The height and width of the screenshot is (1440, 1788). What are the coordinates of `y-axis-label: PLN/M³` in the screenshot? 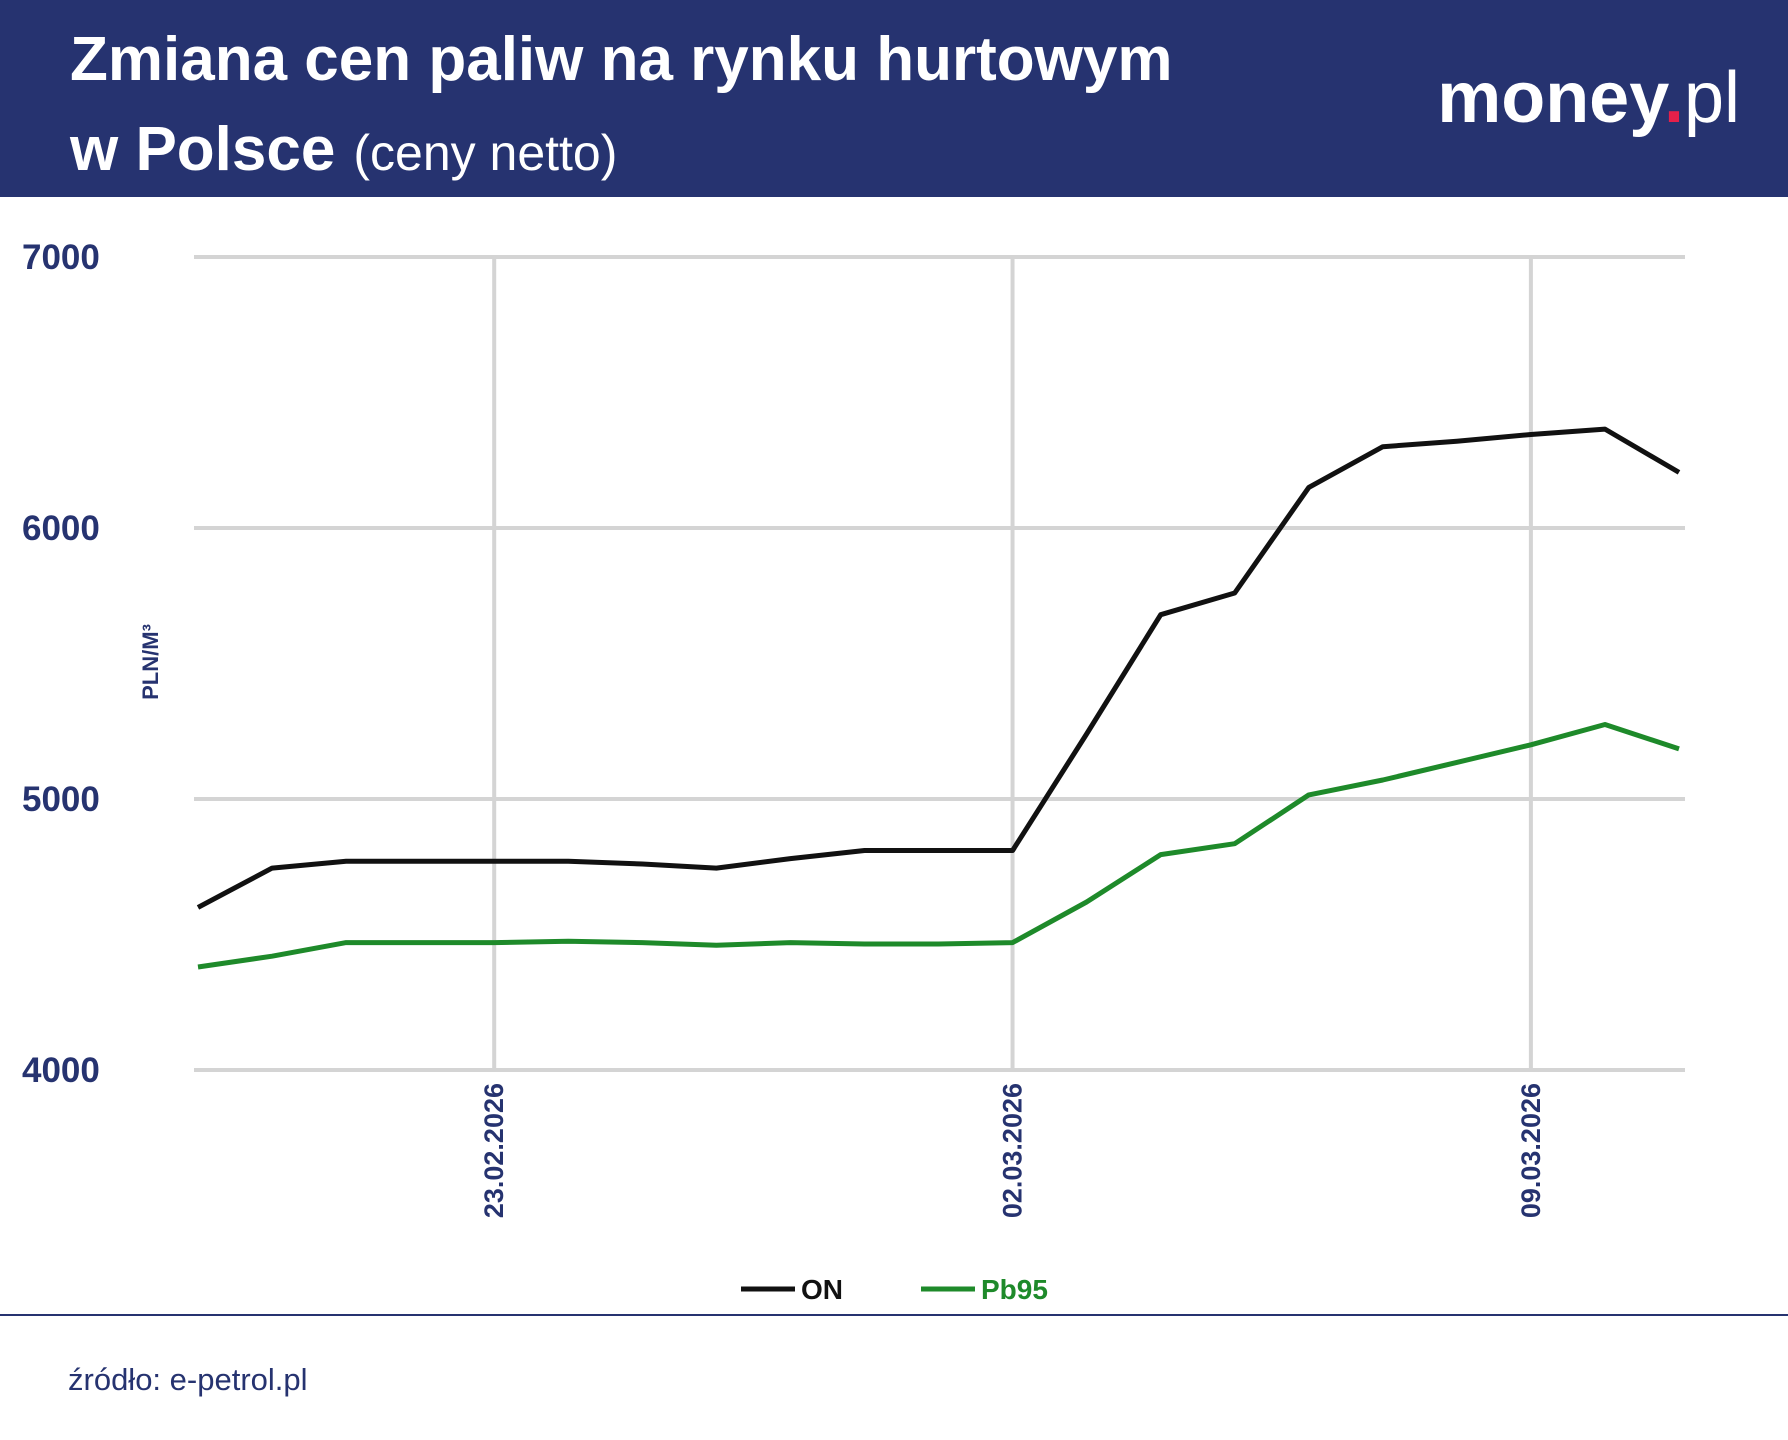 It's located at (150, 662).